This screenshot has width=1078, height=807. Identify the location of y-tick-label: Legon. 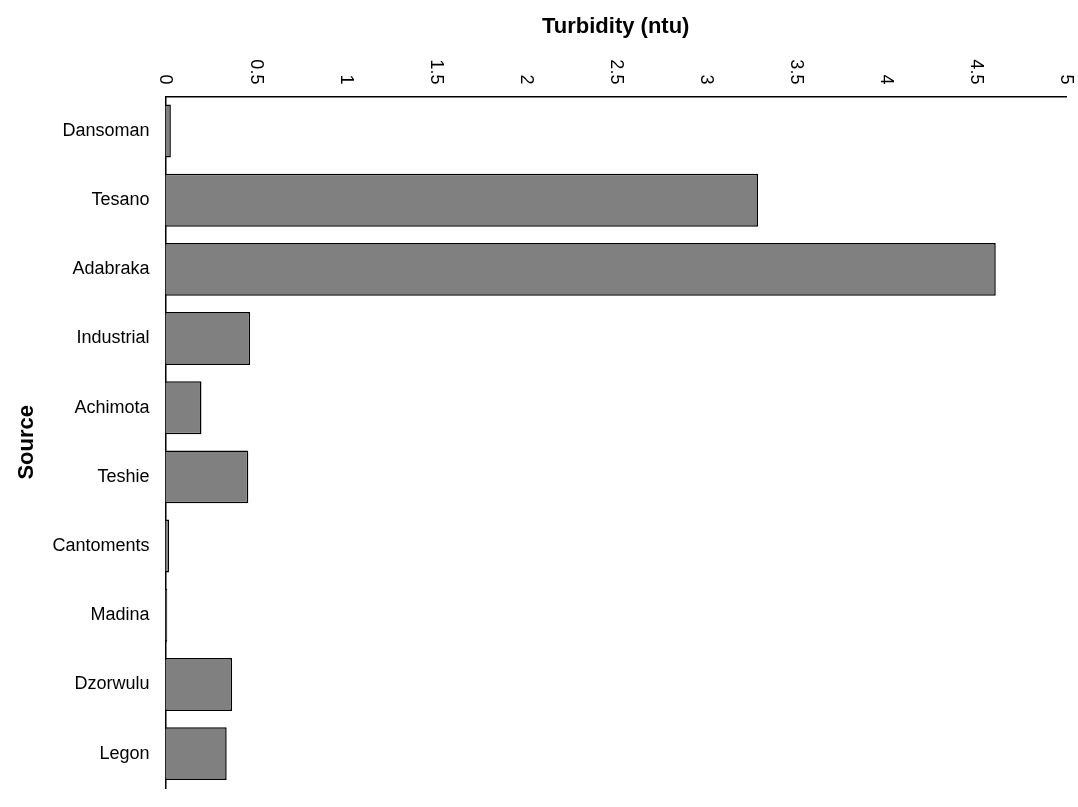
(124, 752).